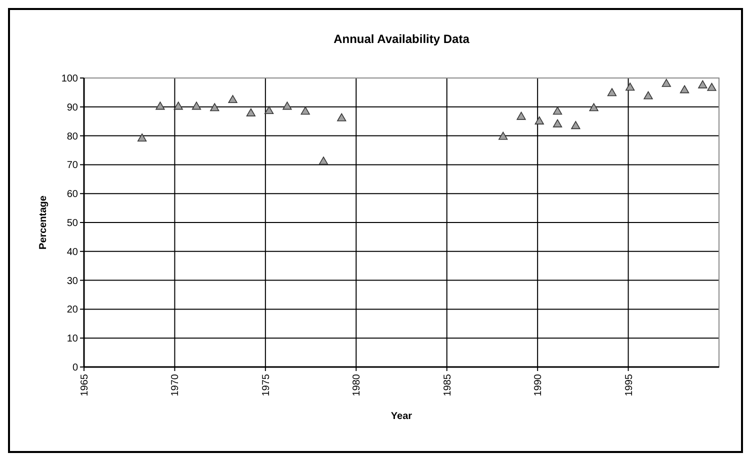  I want to click on x-axis-title: Year, so click(401, 416).